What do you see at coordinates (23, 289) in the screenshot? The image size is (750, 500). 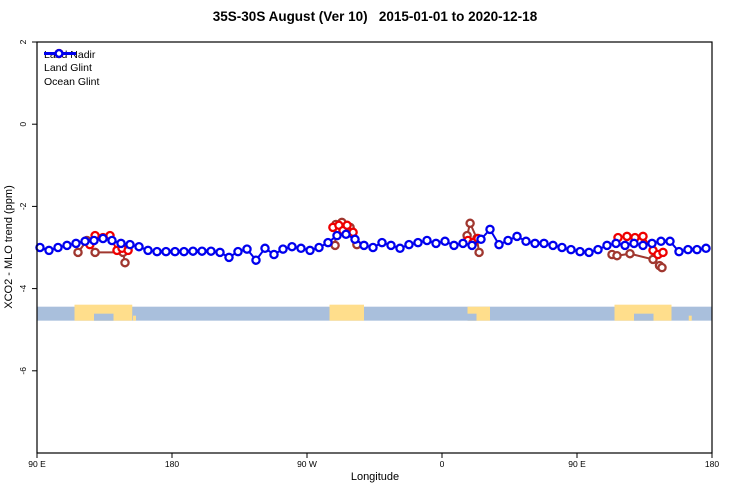 I see `y-tick-label: -4` at bounding box center [23, 289].